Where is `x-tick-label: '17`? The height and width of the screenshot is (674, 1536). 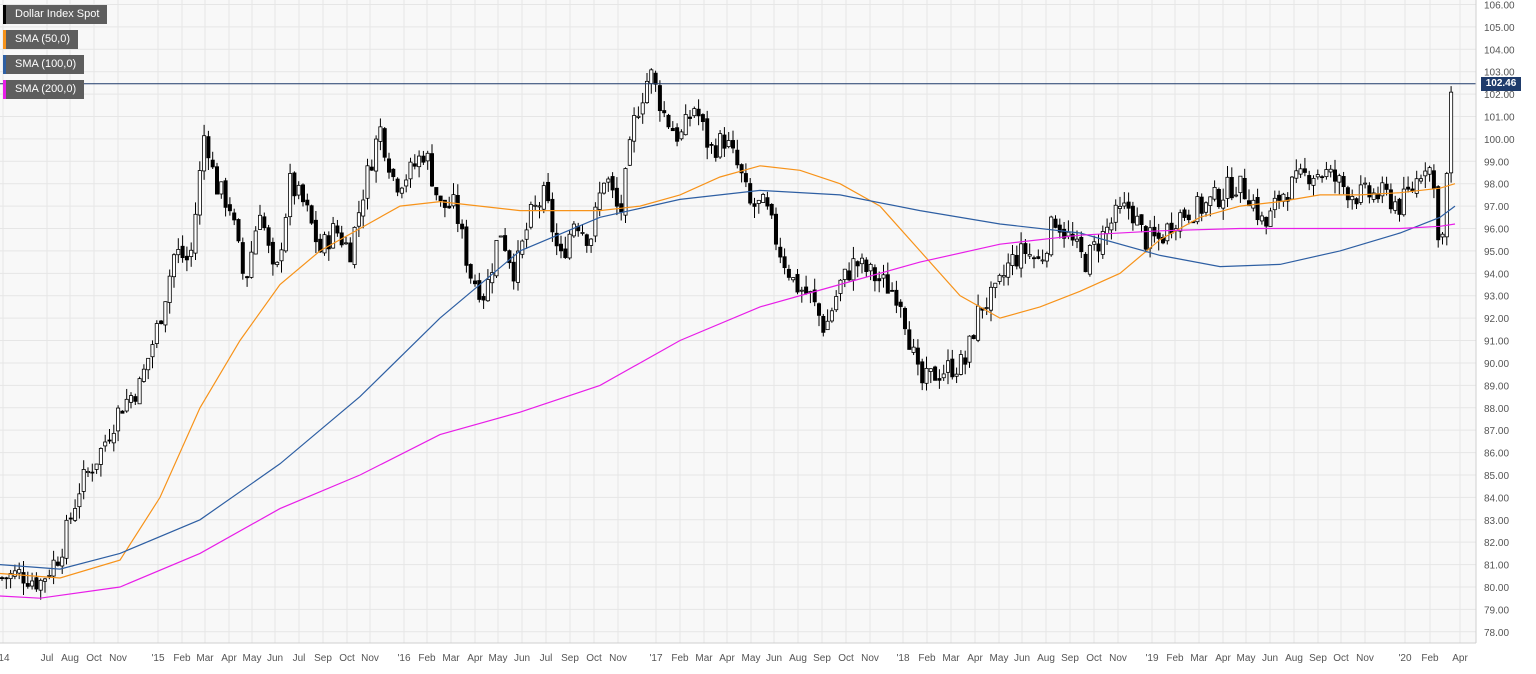 x-tick-label: '17 is located at coordinates (655, 658).